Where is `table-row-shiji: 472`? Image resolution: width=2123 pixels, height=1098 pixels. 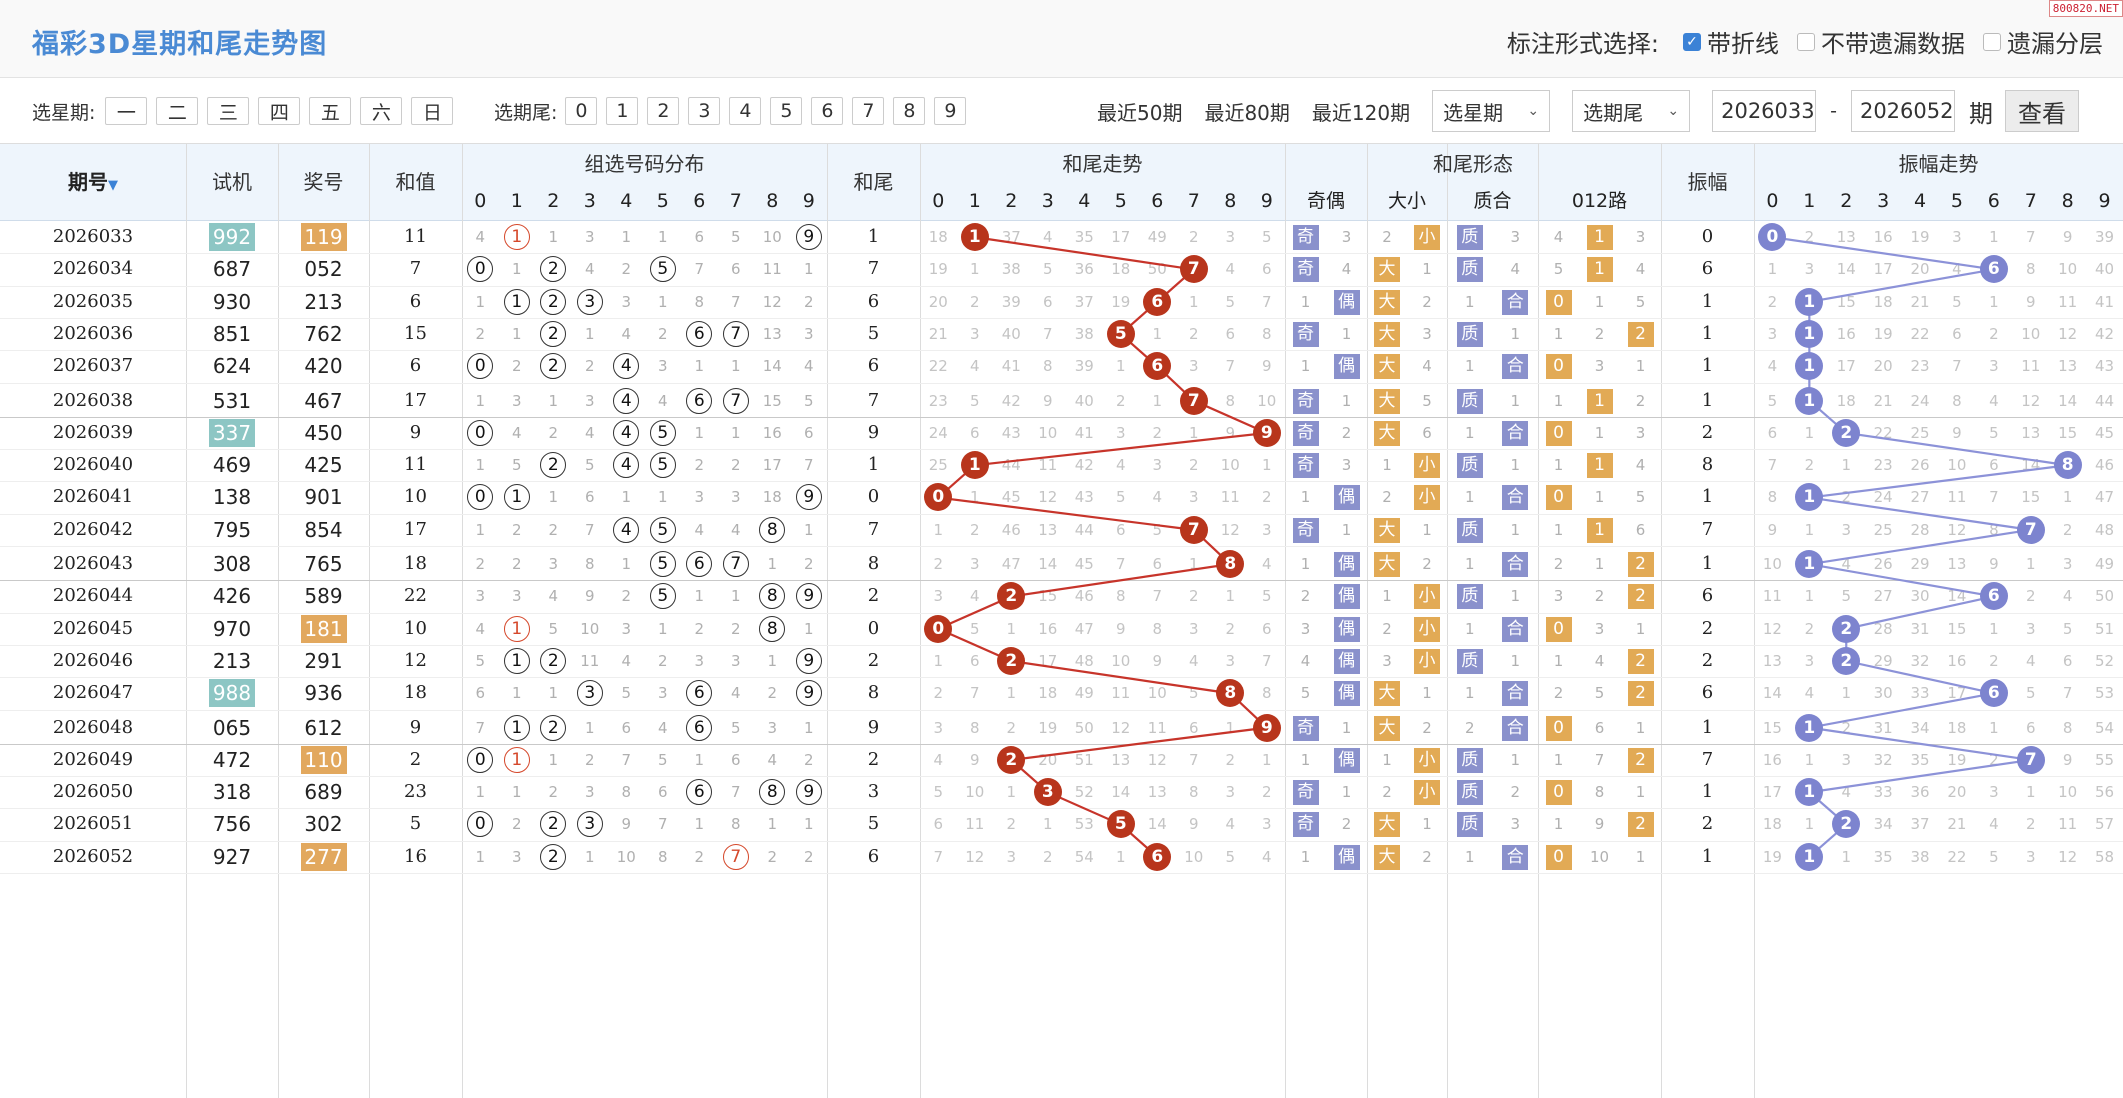 table-row-shiji: 472 is located at coordinates (232, 760).